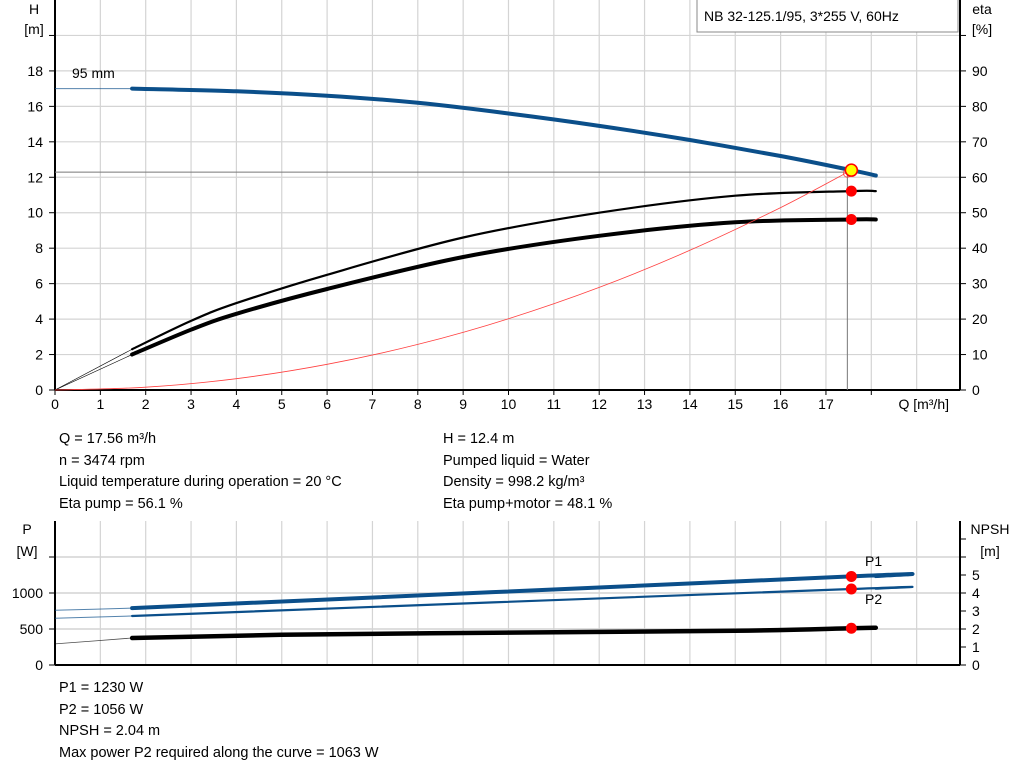 The image size is (1024, 781). Describe the element at coordinates (93, 609) in the screenshot. I see `p1-curve-extension` at that location.